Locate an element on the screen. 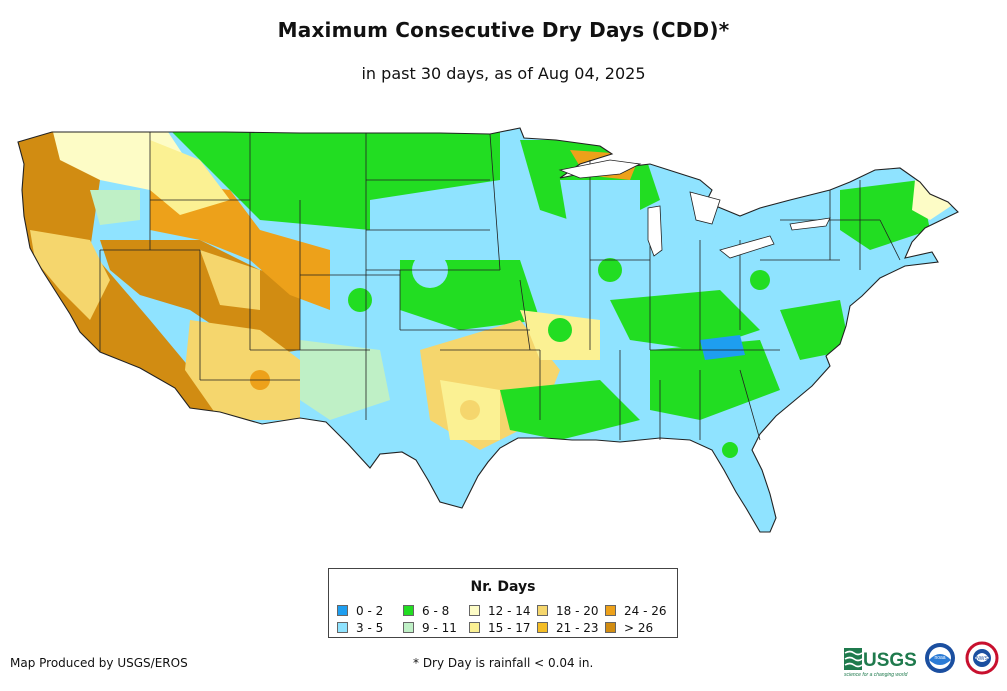 Image resolution: width=1007 pixels, height=691 pixels. usgs-logo: USGS science for a changing world is located at coordinates (880, 663).